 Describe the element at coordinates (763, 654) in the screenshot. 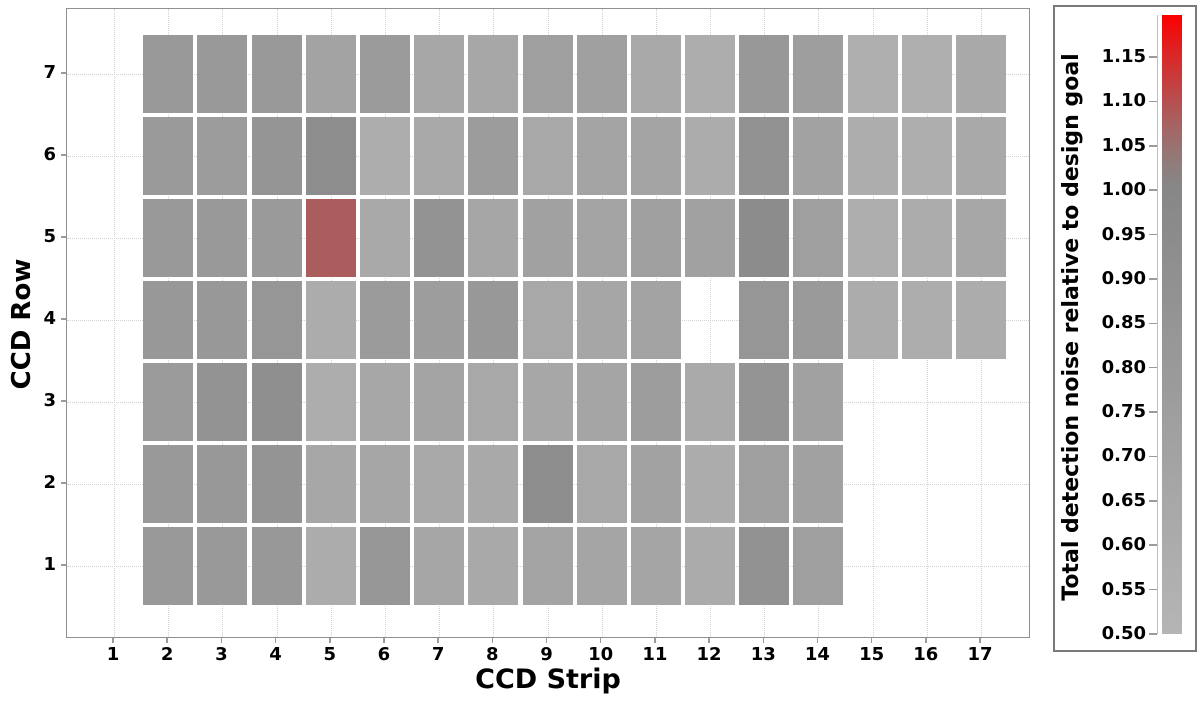

I see `x-tick-label: 13` at that location.